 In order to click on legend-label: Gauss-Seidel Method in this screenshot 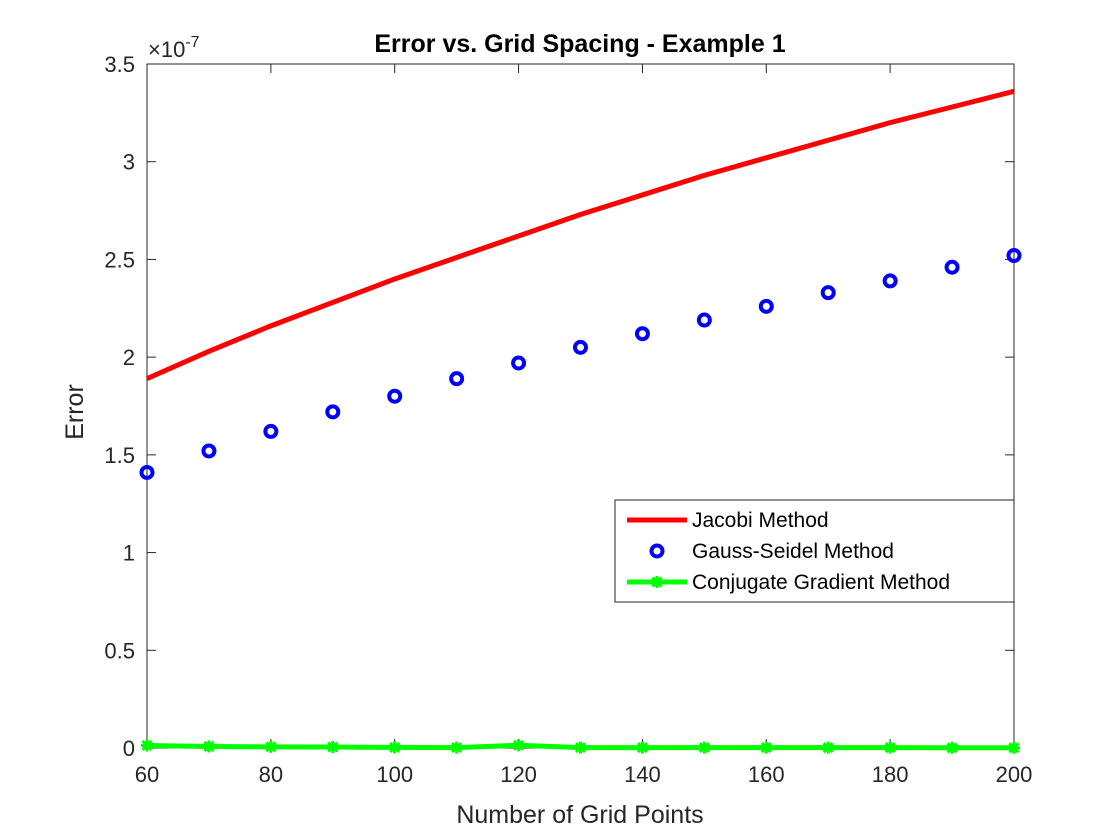, I will do `click(793, 551)`.